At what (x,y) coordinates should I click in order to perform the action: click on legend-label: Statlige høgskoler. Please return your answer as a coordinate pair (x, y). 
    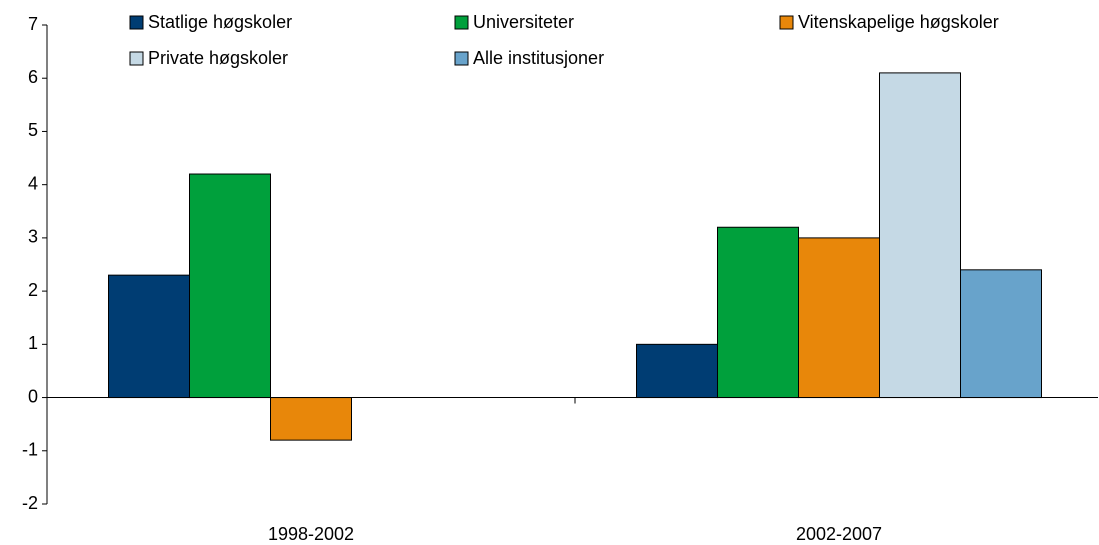
    Looking at the image, I should click on (220, 22).